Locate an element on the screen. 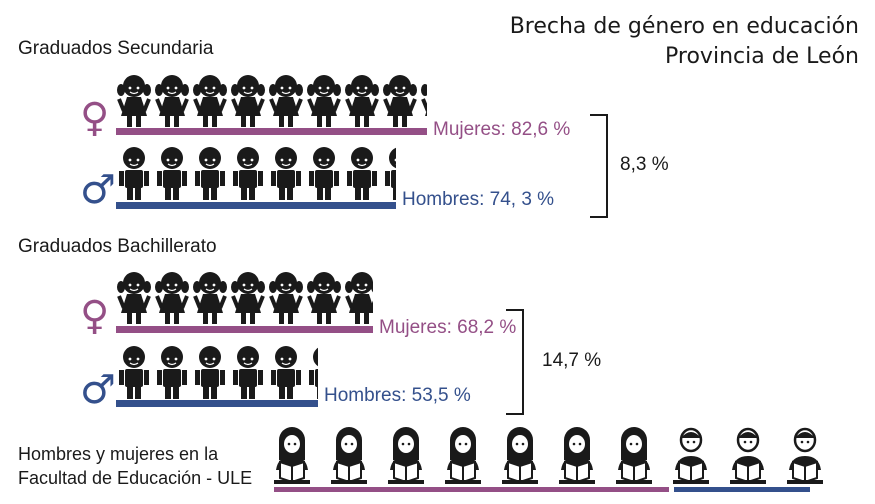 Image resolution: width=875 pixels, height=504 pixels. title-line-1: Brecha de género en educación is located at coordinates (684, 26).